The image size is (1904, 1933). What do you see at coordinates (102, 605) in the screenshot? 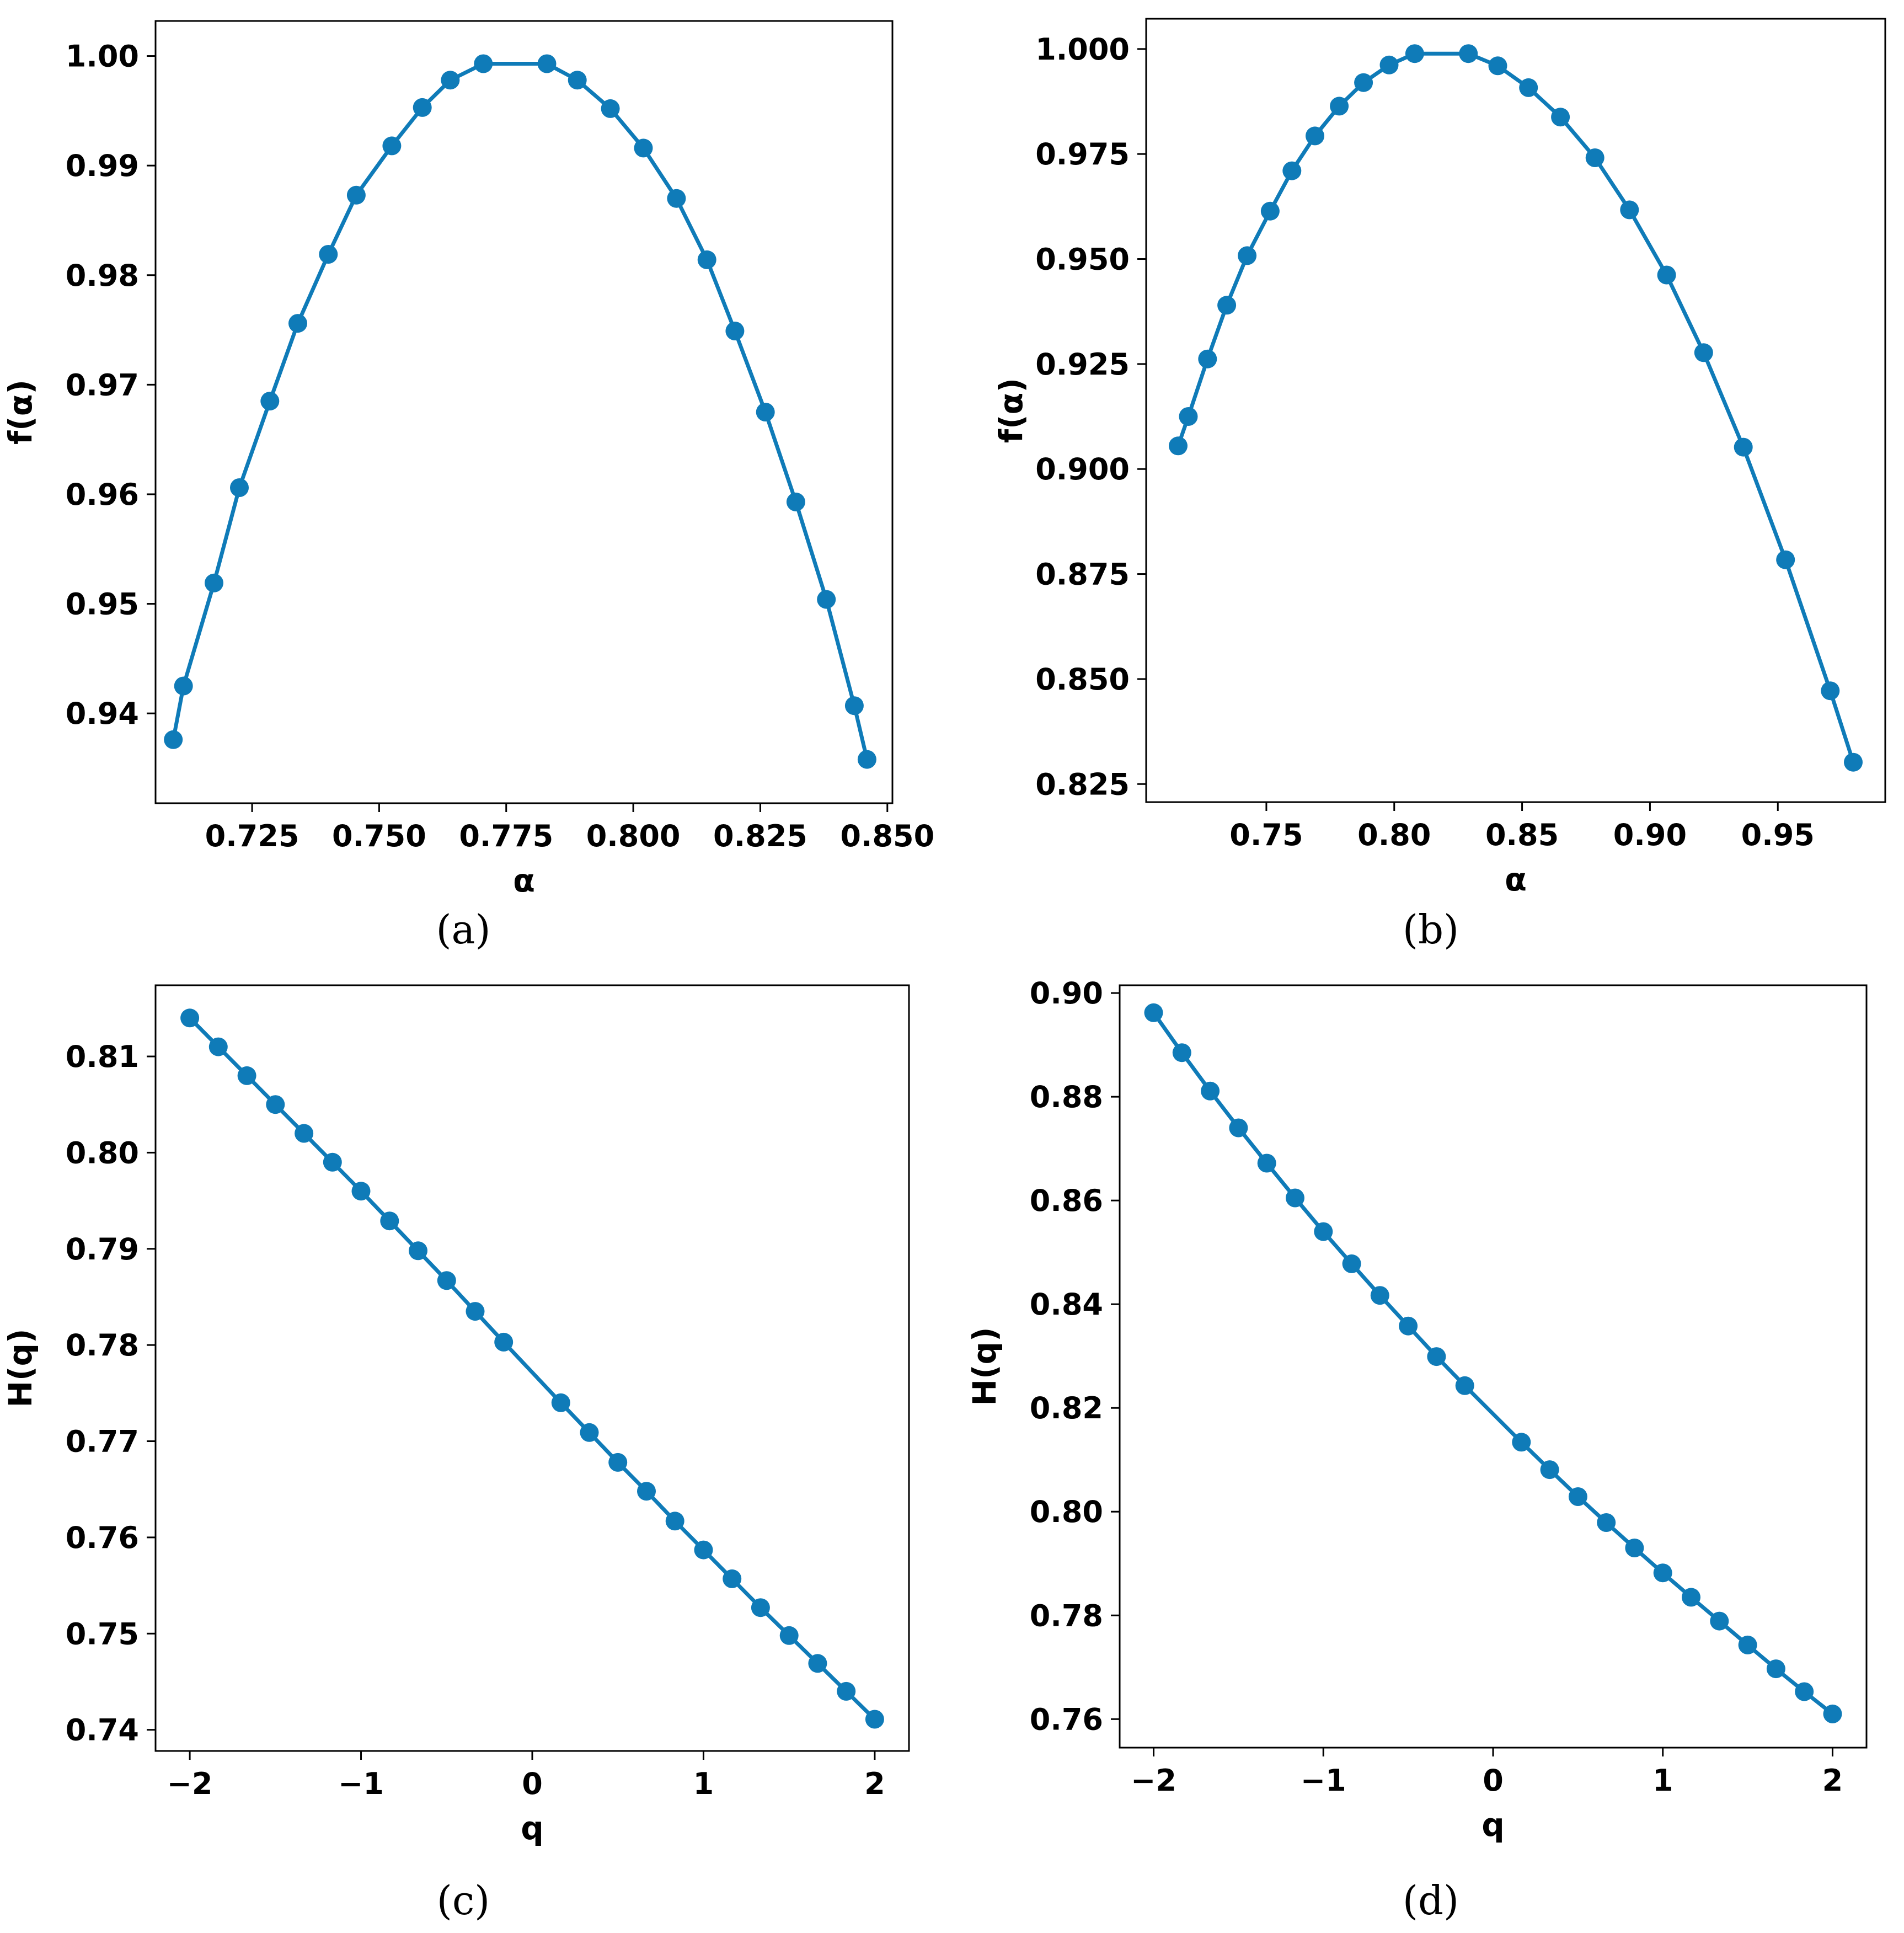
I see `y-tick-label: 0.95` at bounding box center [102, 605].